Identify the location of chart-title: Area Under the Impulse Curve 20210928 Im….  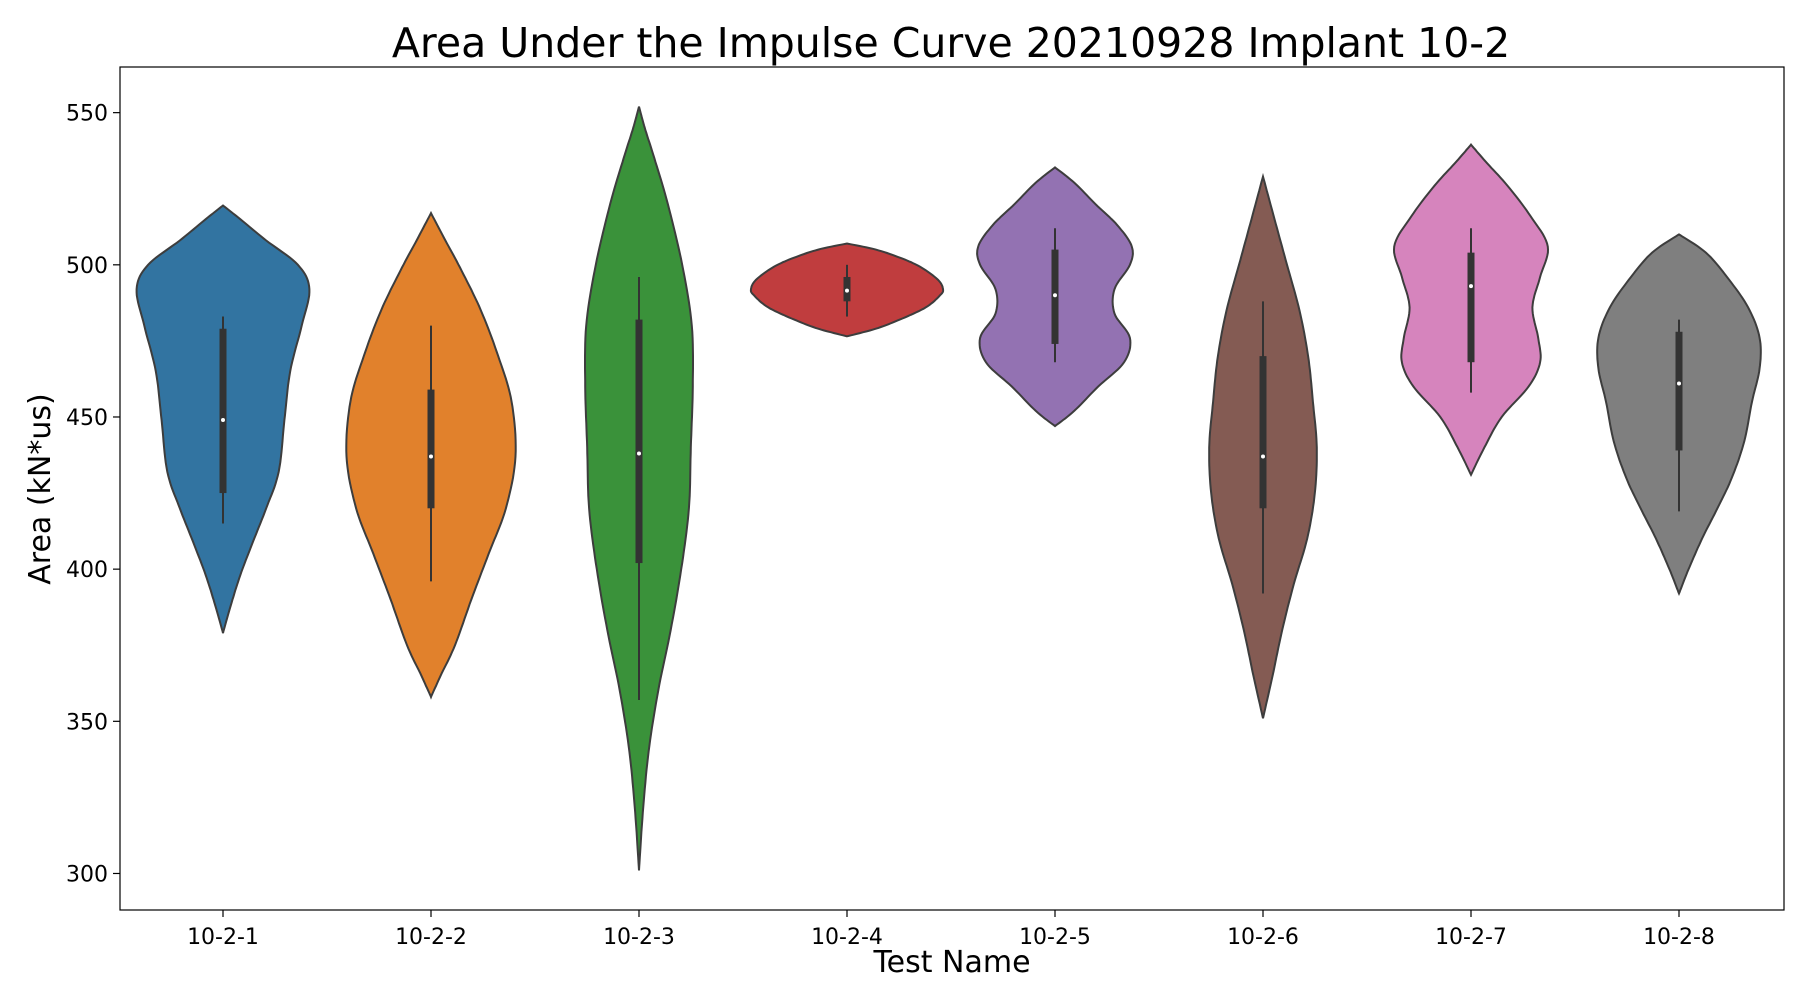
(951, 43).